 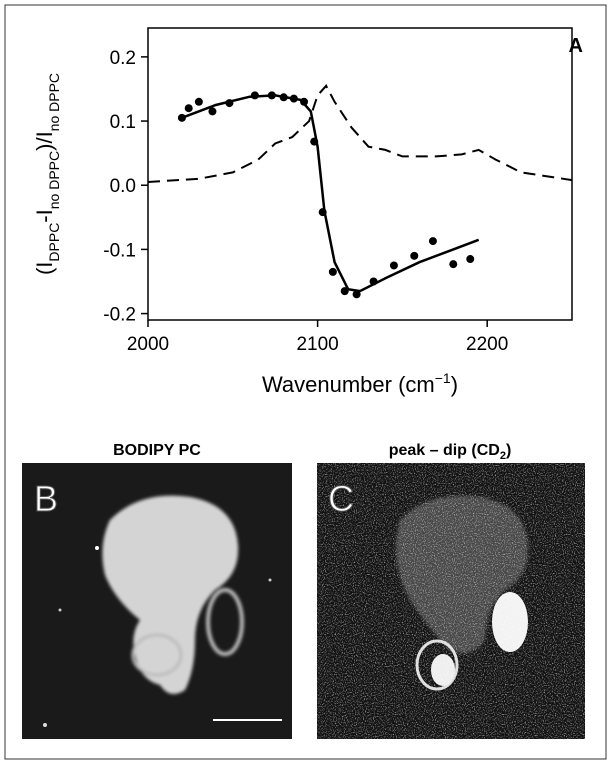 I want to click on y-tick-label: -0.1, so click(x=119, y=250).